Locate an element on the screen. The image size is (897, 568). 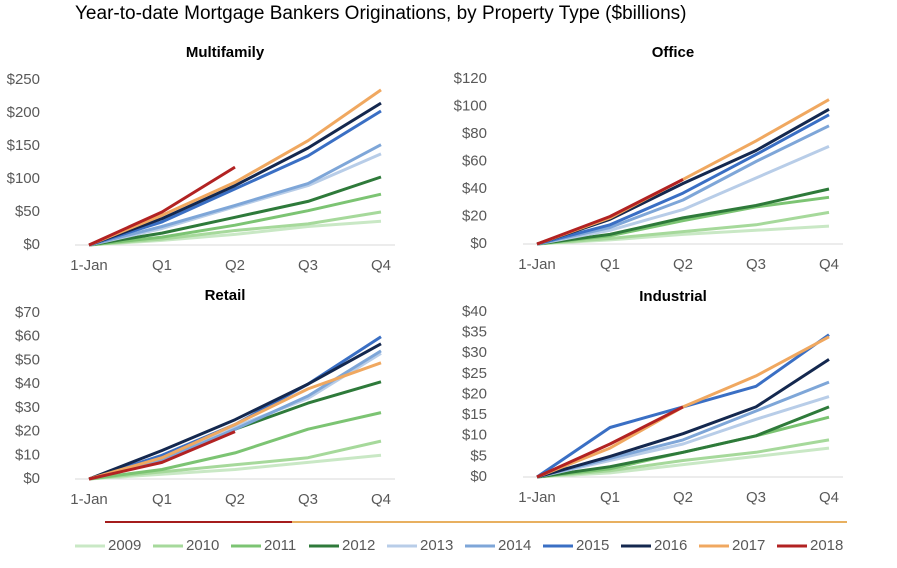
y-tick-label: $80 is located at coordinates (474, 133).